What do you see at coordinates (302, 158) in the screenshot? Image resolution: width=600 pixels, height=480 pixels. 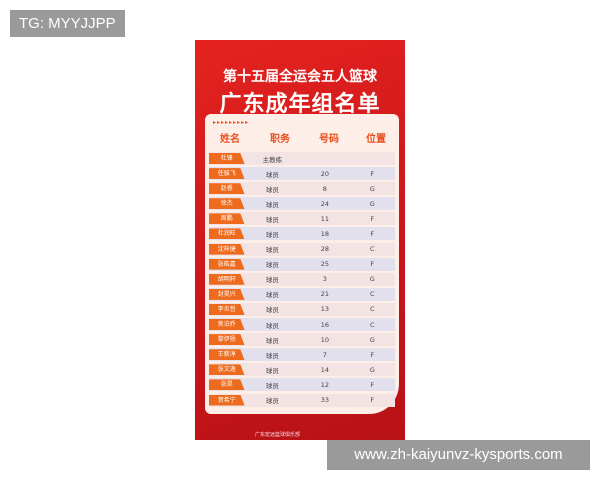 I see `table-row: 杜锋 主教练` at bounding box center [302, 158].